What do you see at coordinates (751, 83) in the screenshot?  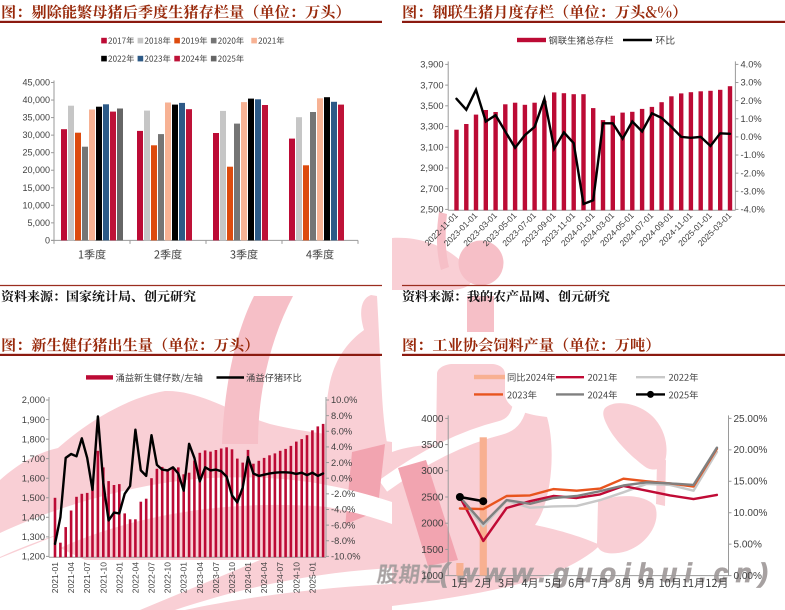 I see `svg-text: 3.0%` at bounding box center [751, 83].